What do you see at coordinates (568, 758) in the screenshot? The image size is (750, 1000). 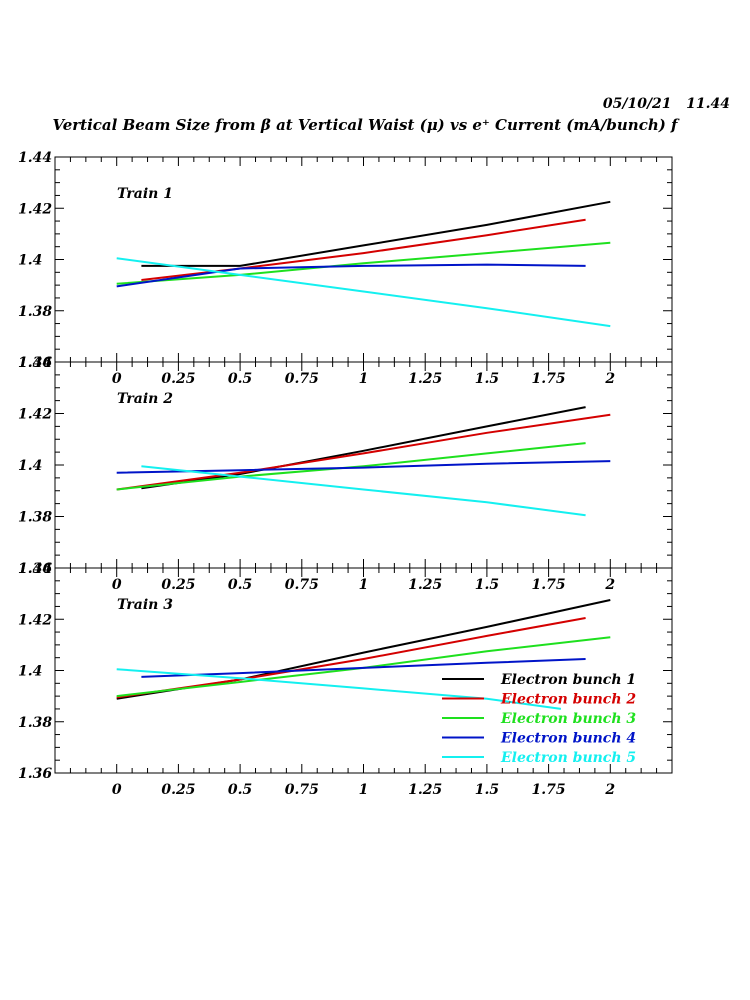 I see `legend-label: Electron bunch 5` at bounding box center [568, 758].